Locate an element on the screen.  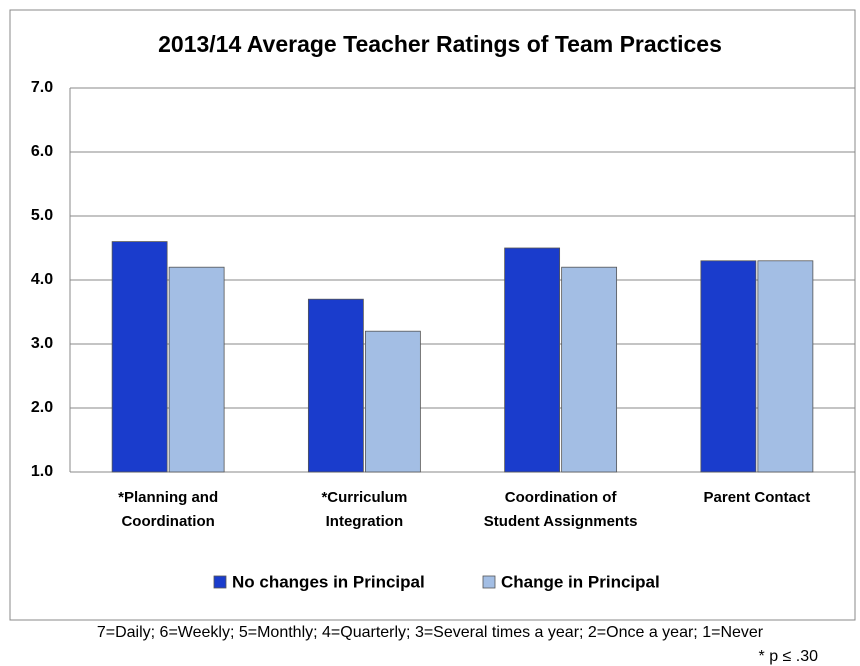
y-tick-label: 3.0 is located at coordinates (42, 343).